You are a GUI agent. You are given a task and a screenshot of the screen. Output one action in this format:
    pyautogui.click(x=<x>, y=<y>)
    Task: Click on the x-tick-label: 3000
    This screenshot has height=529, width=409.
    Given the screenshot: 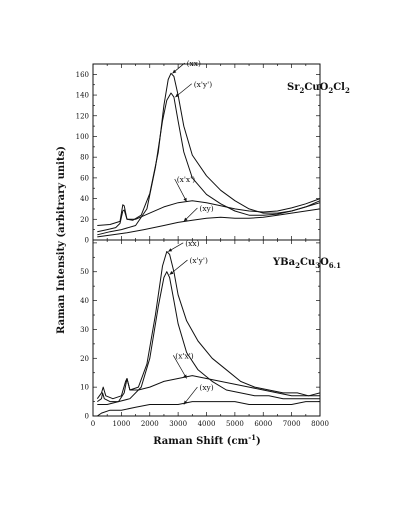 What is the action you would take?
    pyautogui.click(x=178, y=424)
    